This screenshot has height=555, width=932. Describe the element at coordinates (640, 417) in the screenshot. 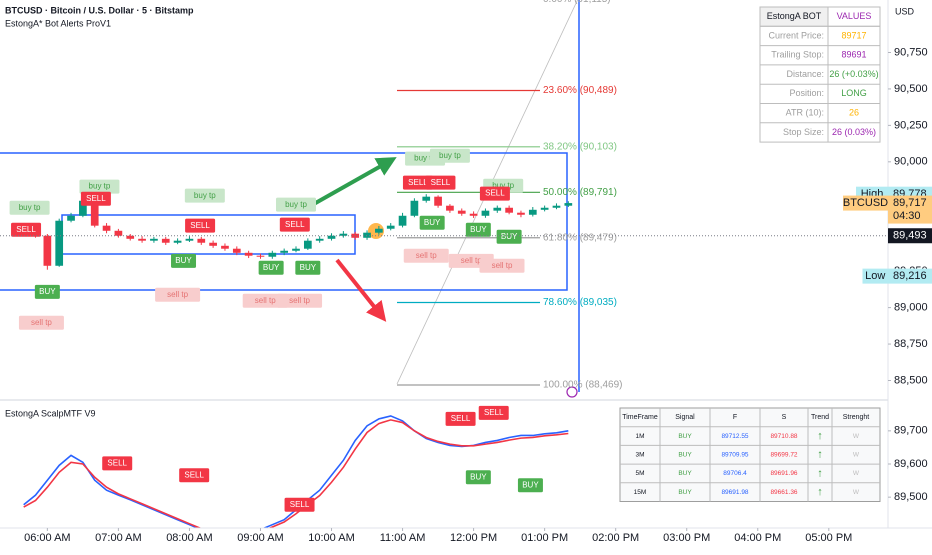

I see `mtf-table-header: TimeFrame` at that location.